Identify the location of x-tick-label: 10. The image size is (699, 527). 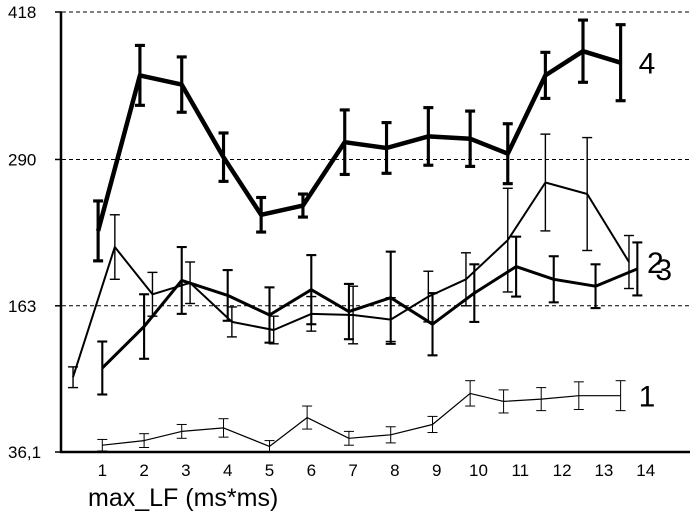
(478, 470).